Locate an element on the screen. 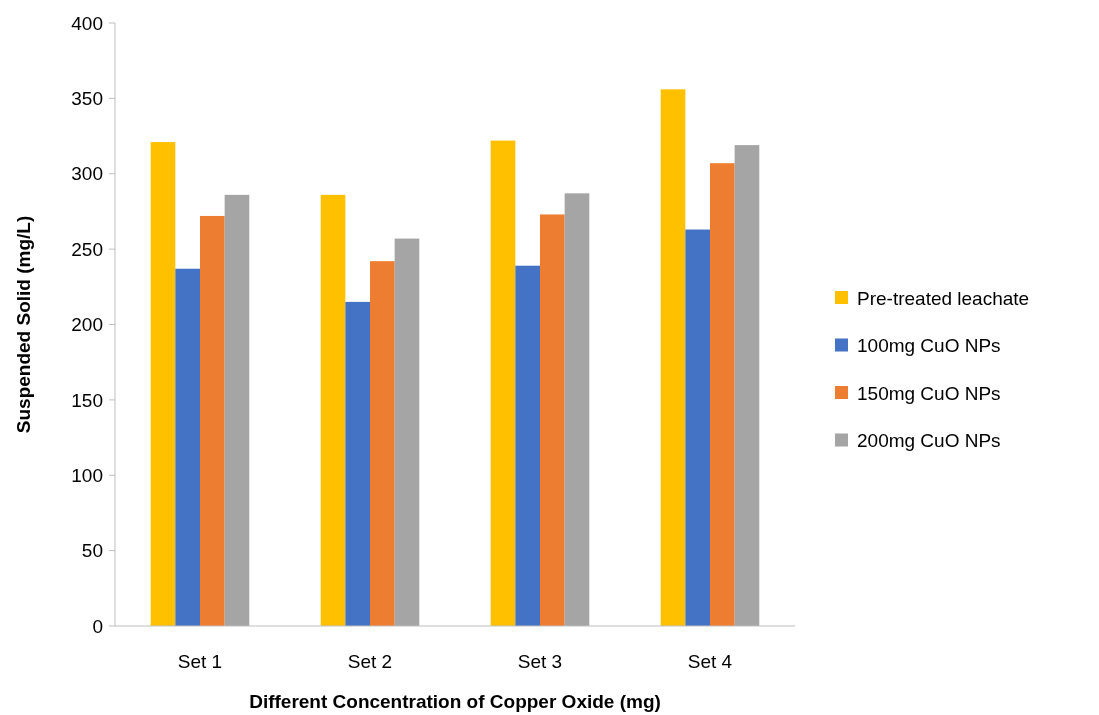 The width and height of the screenshot is (1099, 715). x-tick-label: Set 3 is located at coordinates (540, 661).